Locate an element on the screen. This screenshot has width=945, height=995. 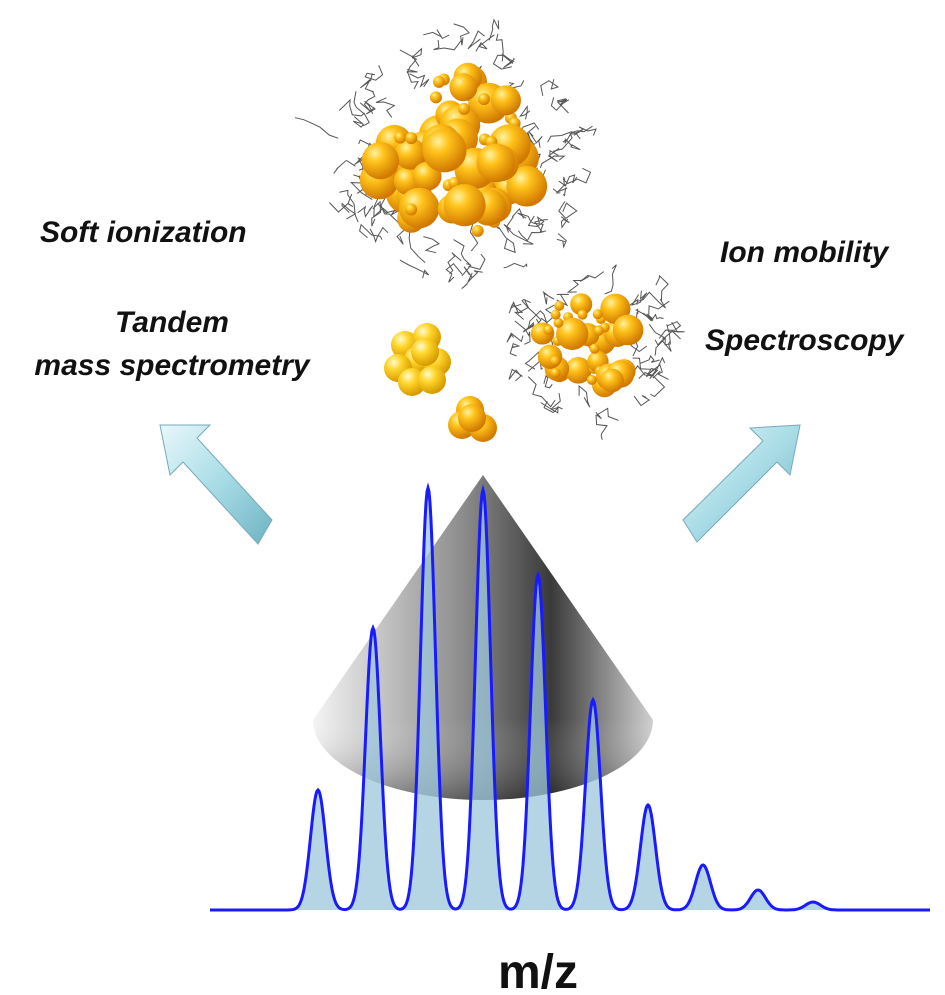
label-tandem: Tandem is located at coordinates (172, 322).